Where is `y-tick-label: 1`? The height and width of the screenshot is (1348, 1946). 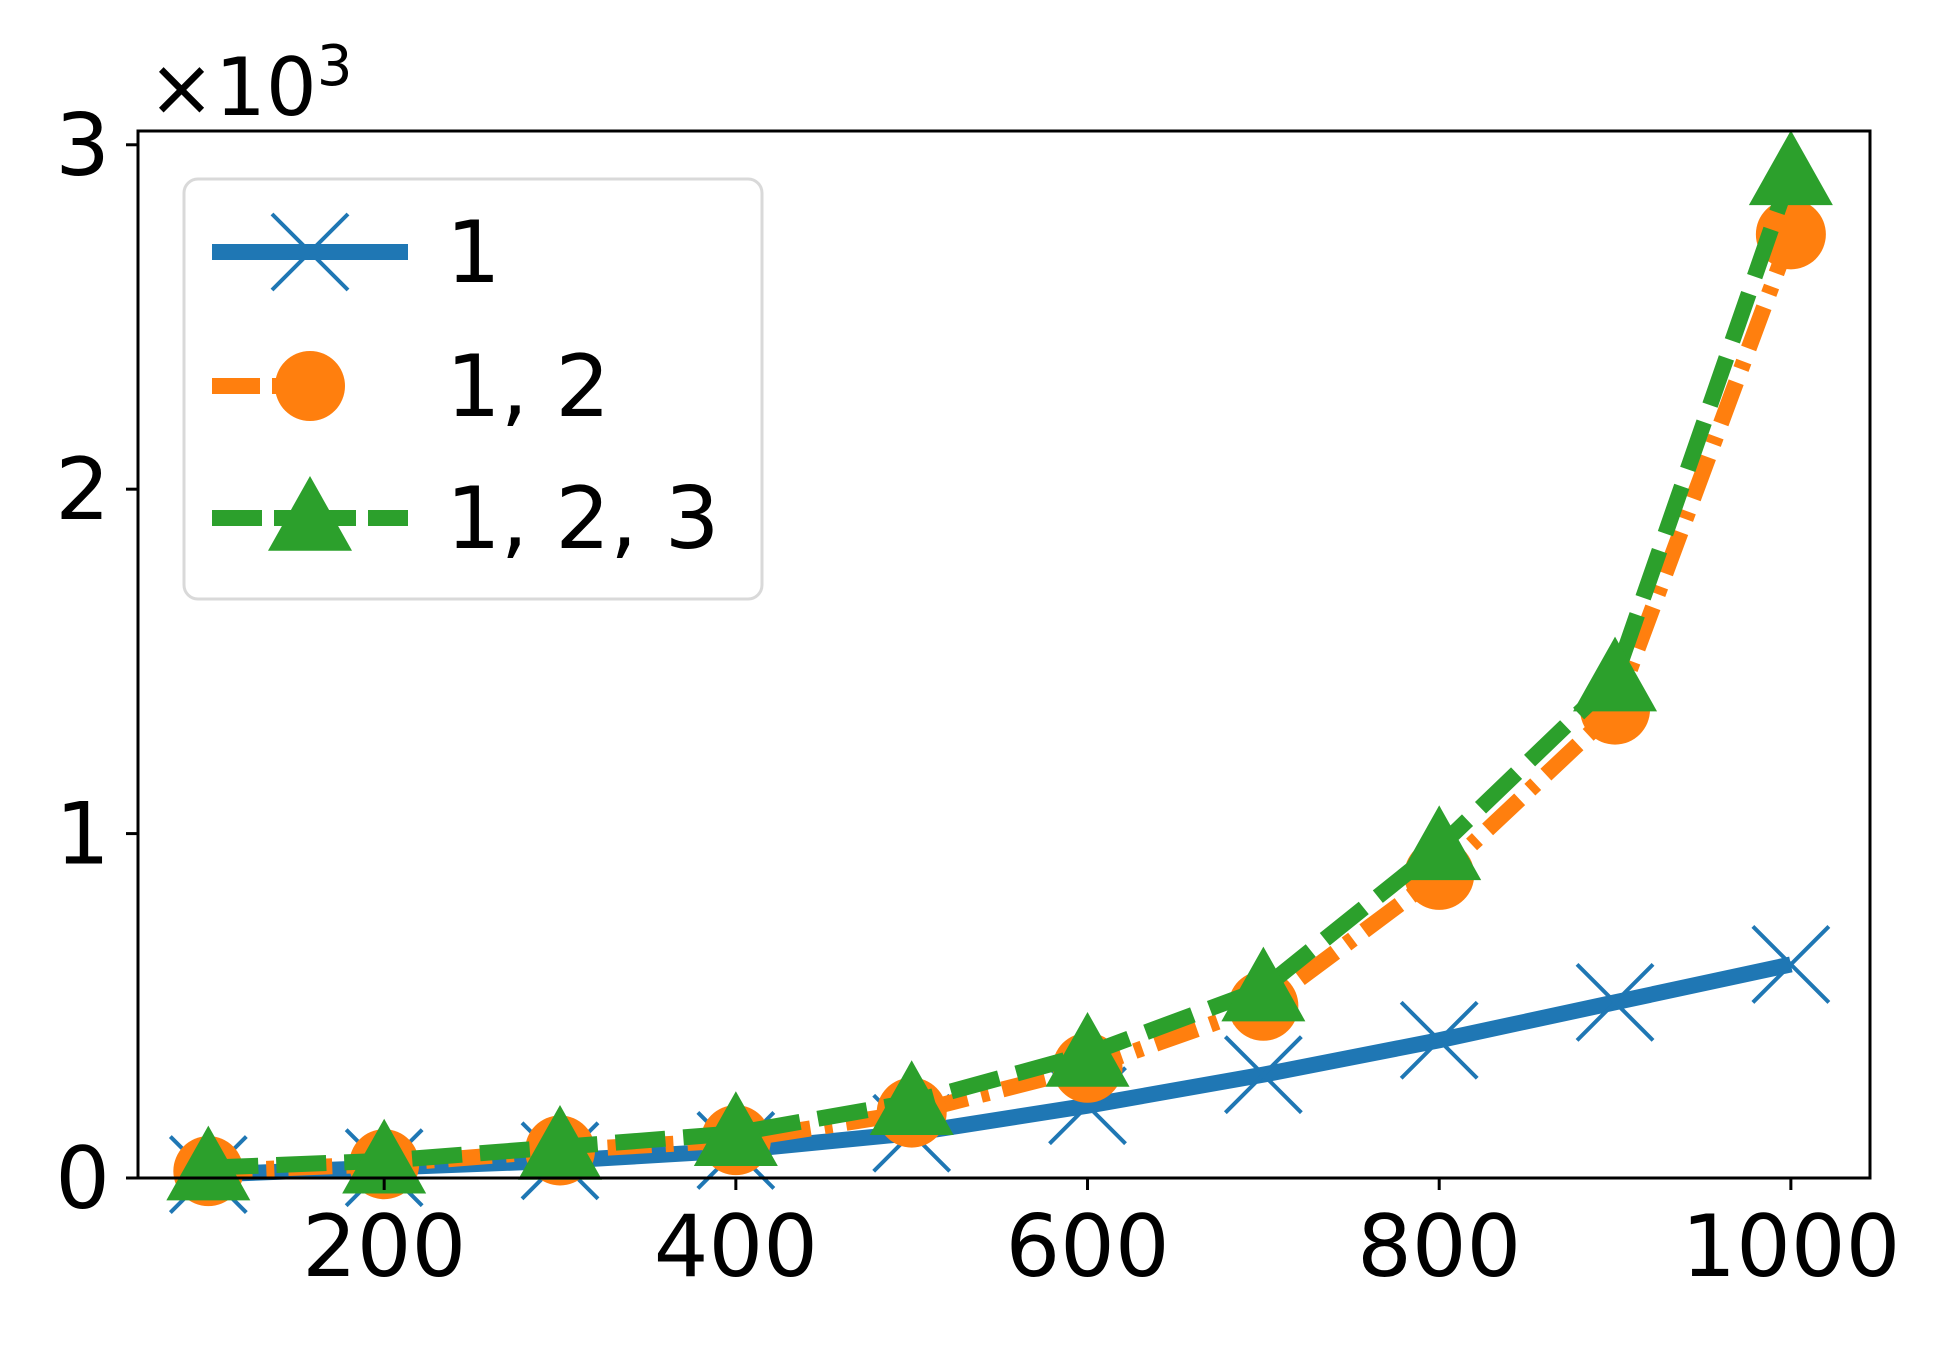 y-tick-label: 1 is located at coordinates (82, 835).